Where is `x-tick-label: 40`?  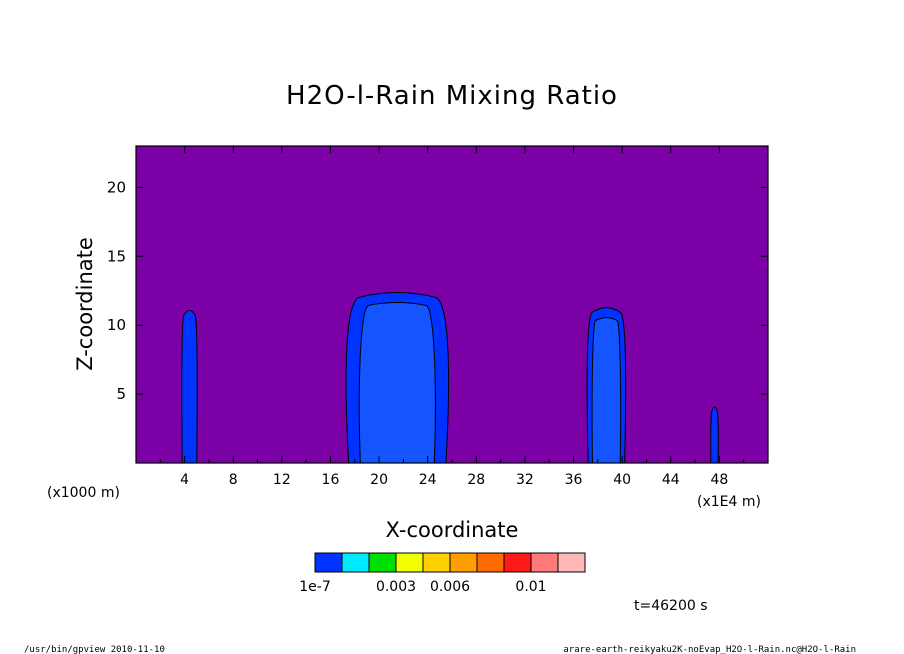
x-tick-label: 40 is located at coordinates (622, 480).